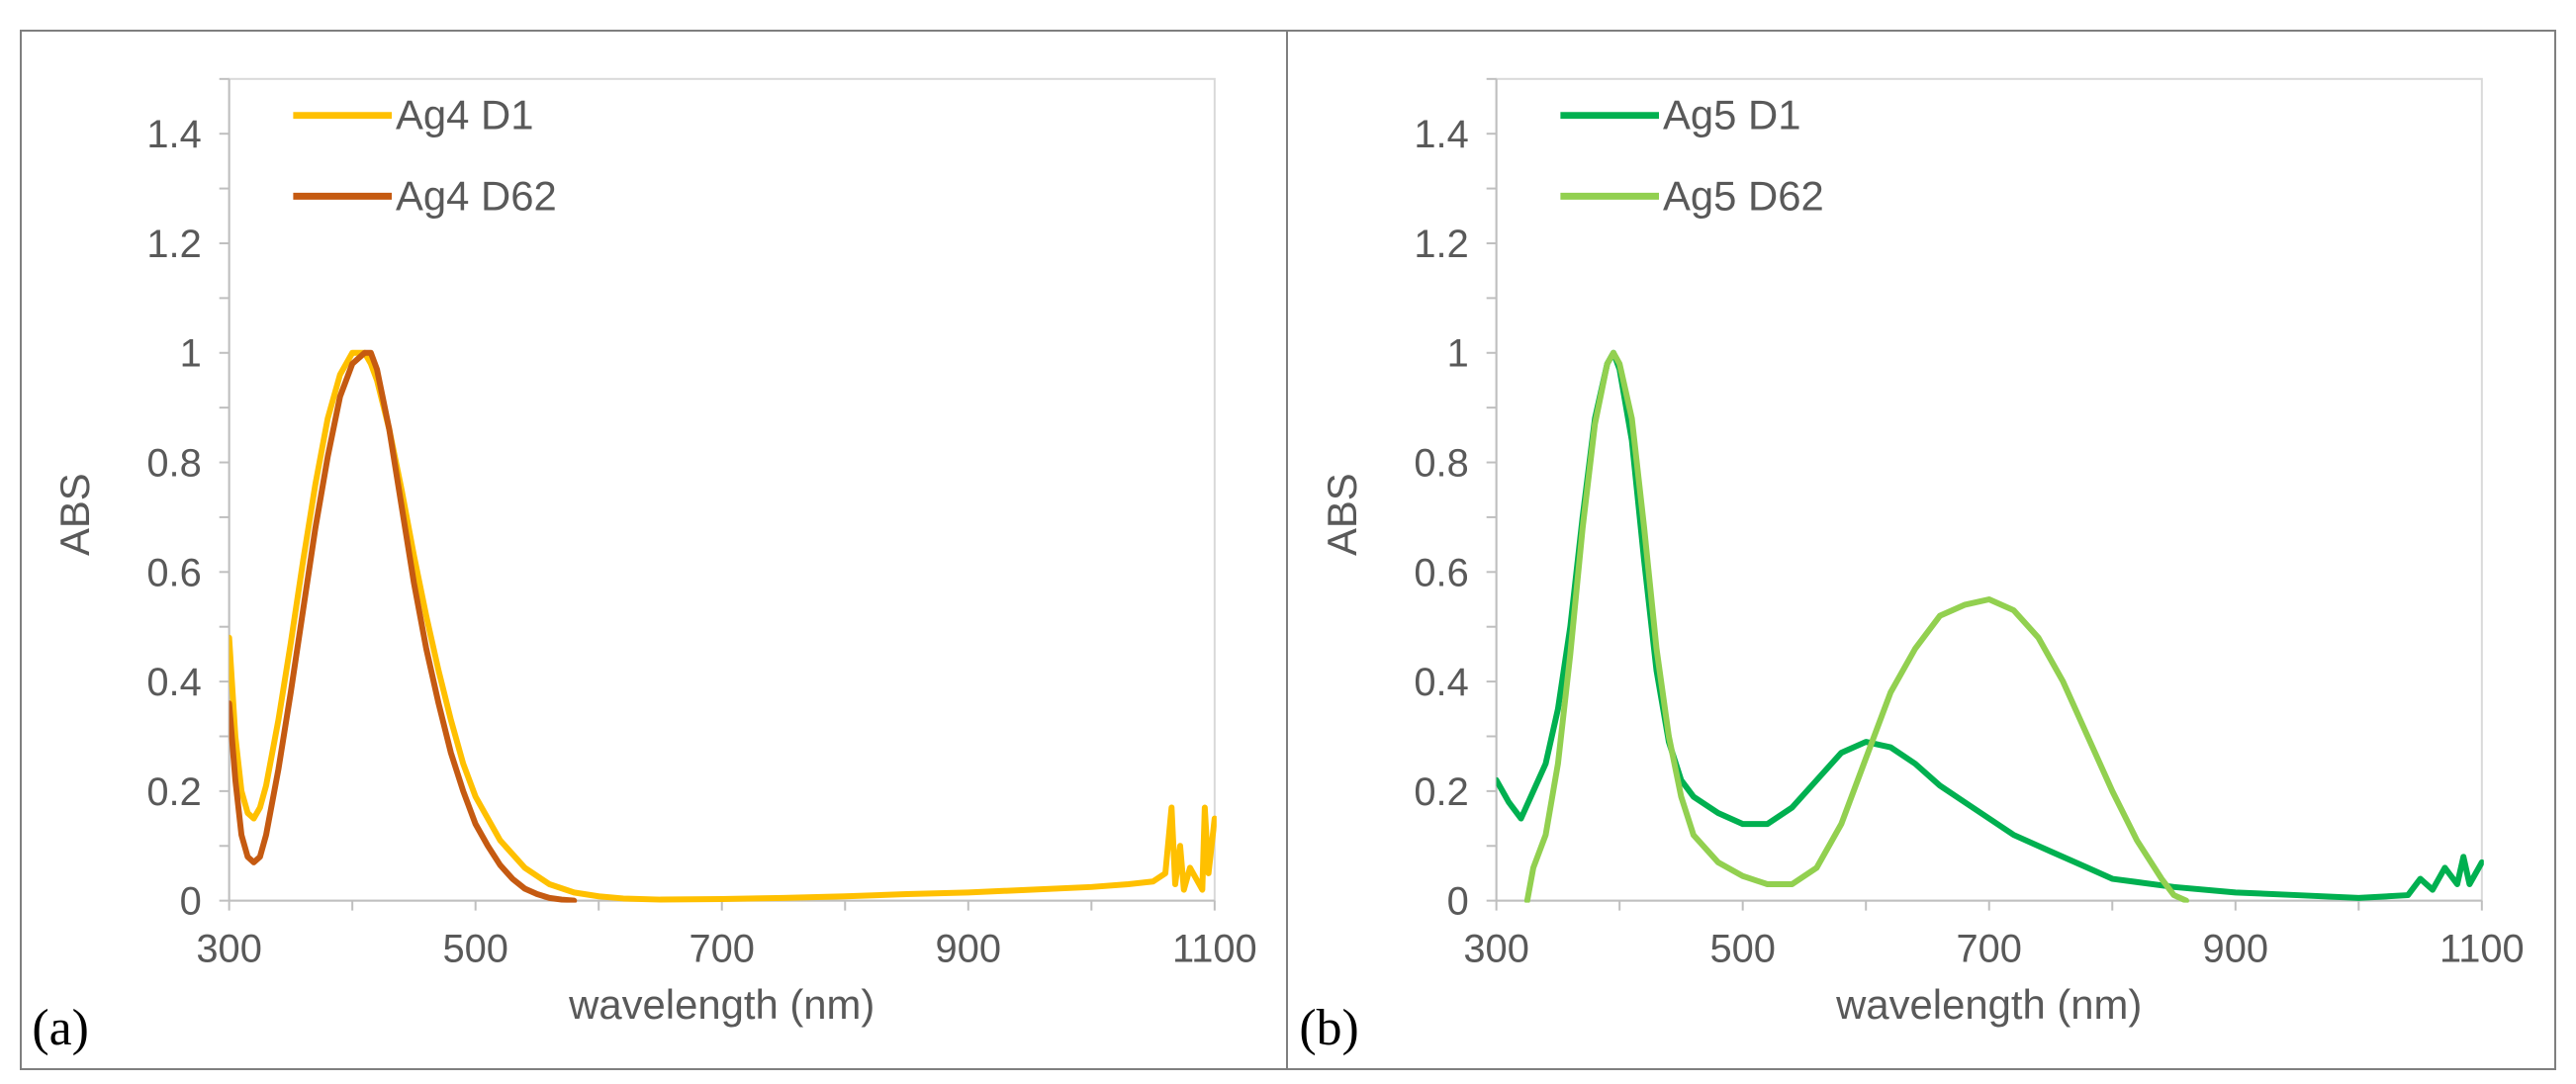  What do you see at coordinates (1329, 1028) in the screenshot?
I see `panel-tag: (b)` at bounding box center [1329, 1028].